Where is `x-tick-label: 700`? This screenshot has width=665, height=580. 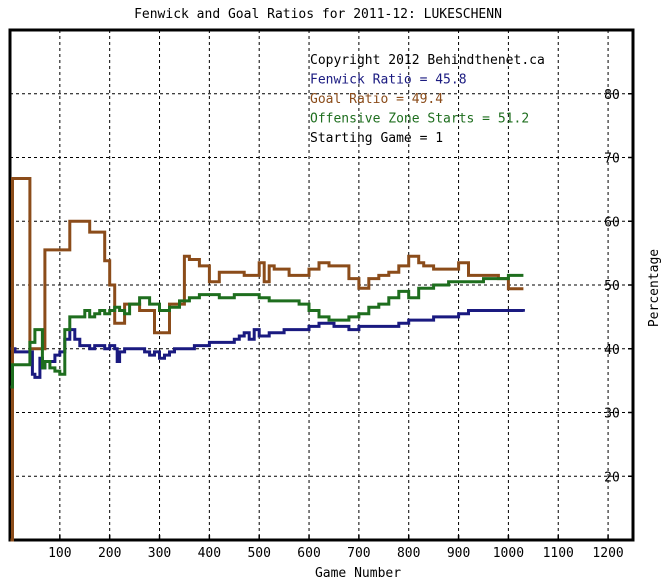 x-tick-label: 700 is located at coordinates (358, 553).